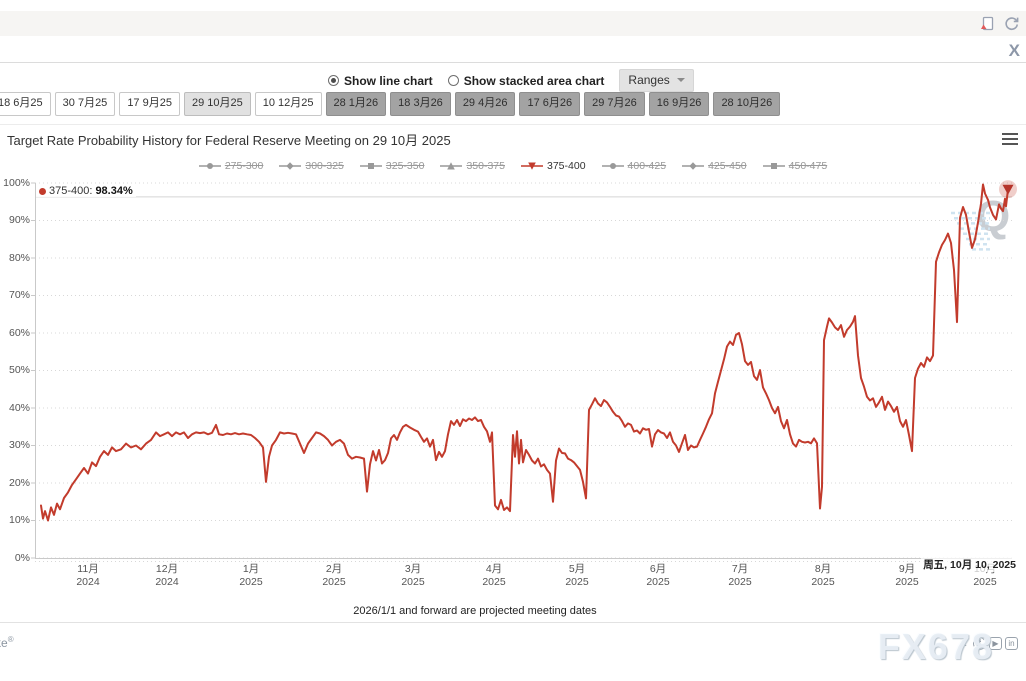 This screenshot has width=1026, height=681. What do you see at coordinates (550, 104) in the screenshot?
I see `meeting-date-tab-8: 17 6月26` at bounding box center [550, 104].